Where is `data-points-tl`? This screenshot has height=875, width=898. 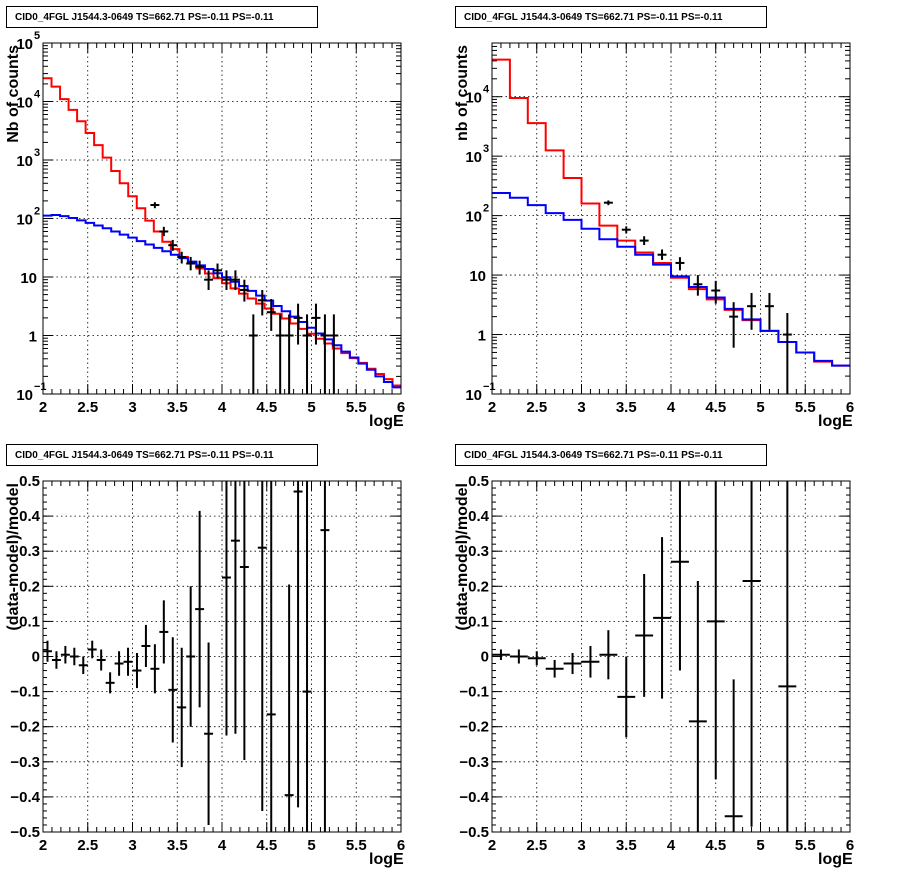 data-points-tl is located at coordinates (244, 298).